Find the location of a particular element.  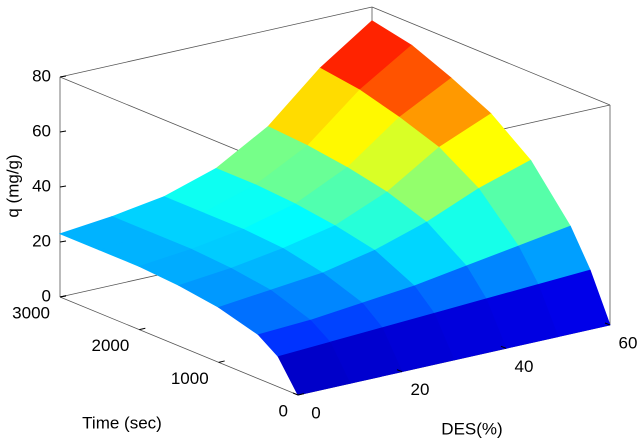

y-tick-label: 2000 is located at coordinates (111, 345).